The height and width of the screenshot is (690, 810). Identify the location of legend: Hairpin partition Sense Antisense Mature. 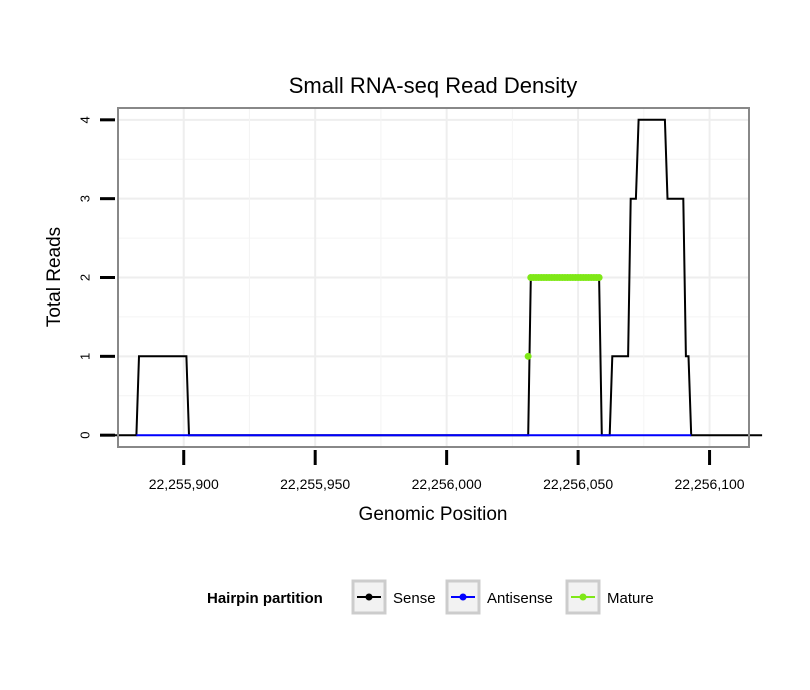
(430, 597).